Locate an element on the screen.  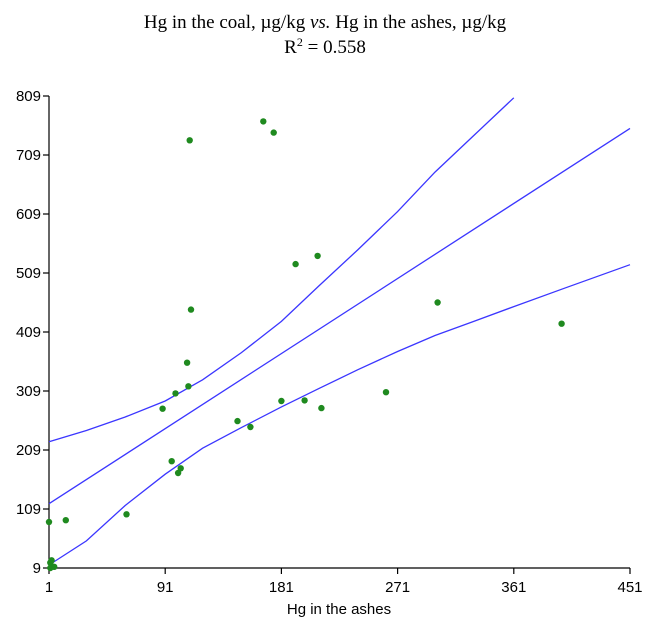
chart-subtitle: R2 = 0.558 is located at coordinates (325, 46).